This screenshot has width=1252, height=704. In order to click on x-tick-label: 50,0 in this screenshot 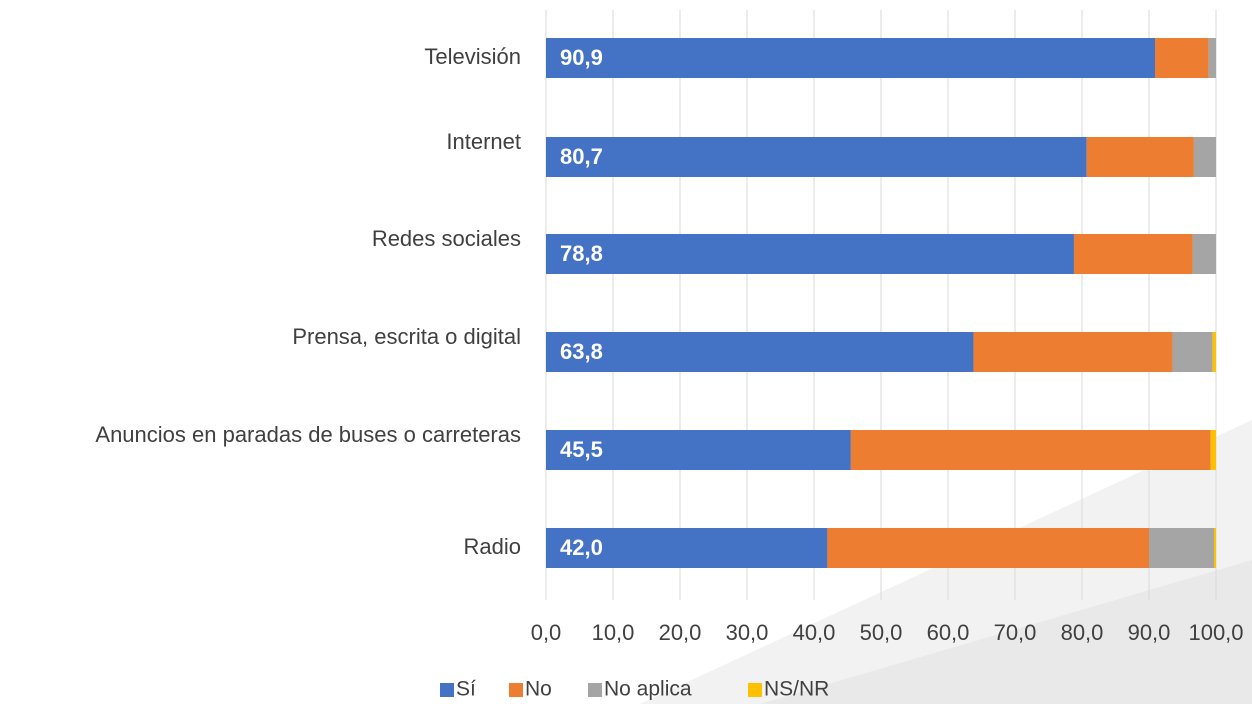, I will do `click(881, 632)`.